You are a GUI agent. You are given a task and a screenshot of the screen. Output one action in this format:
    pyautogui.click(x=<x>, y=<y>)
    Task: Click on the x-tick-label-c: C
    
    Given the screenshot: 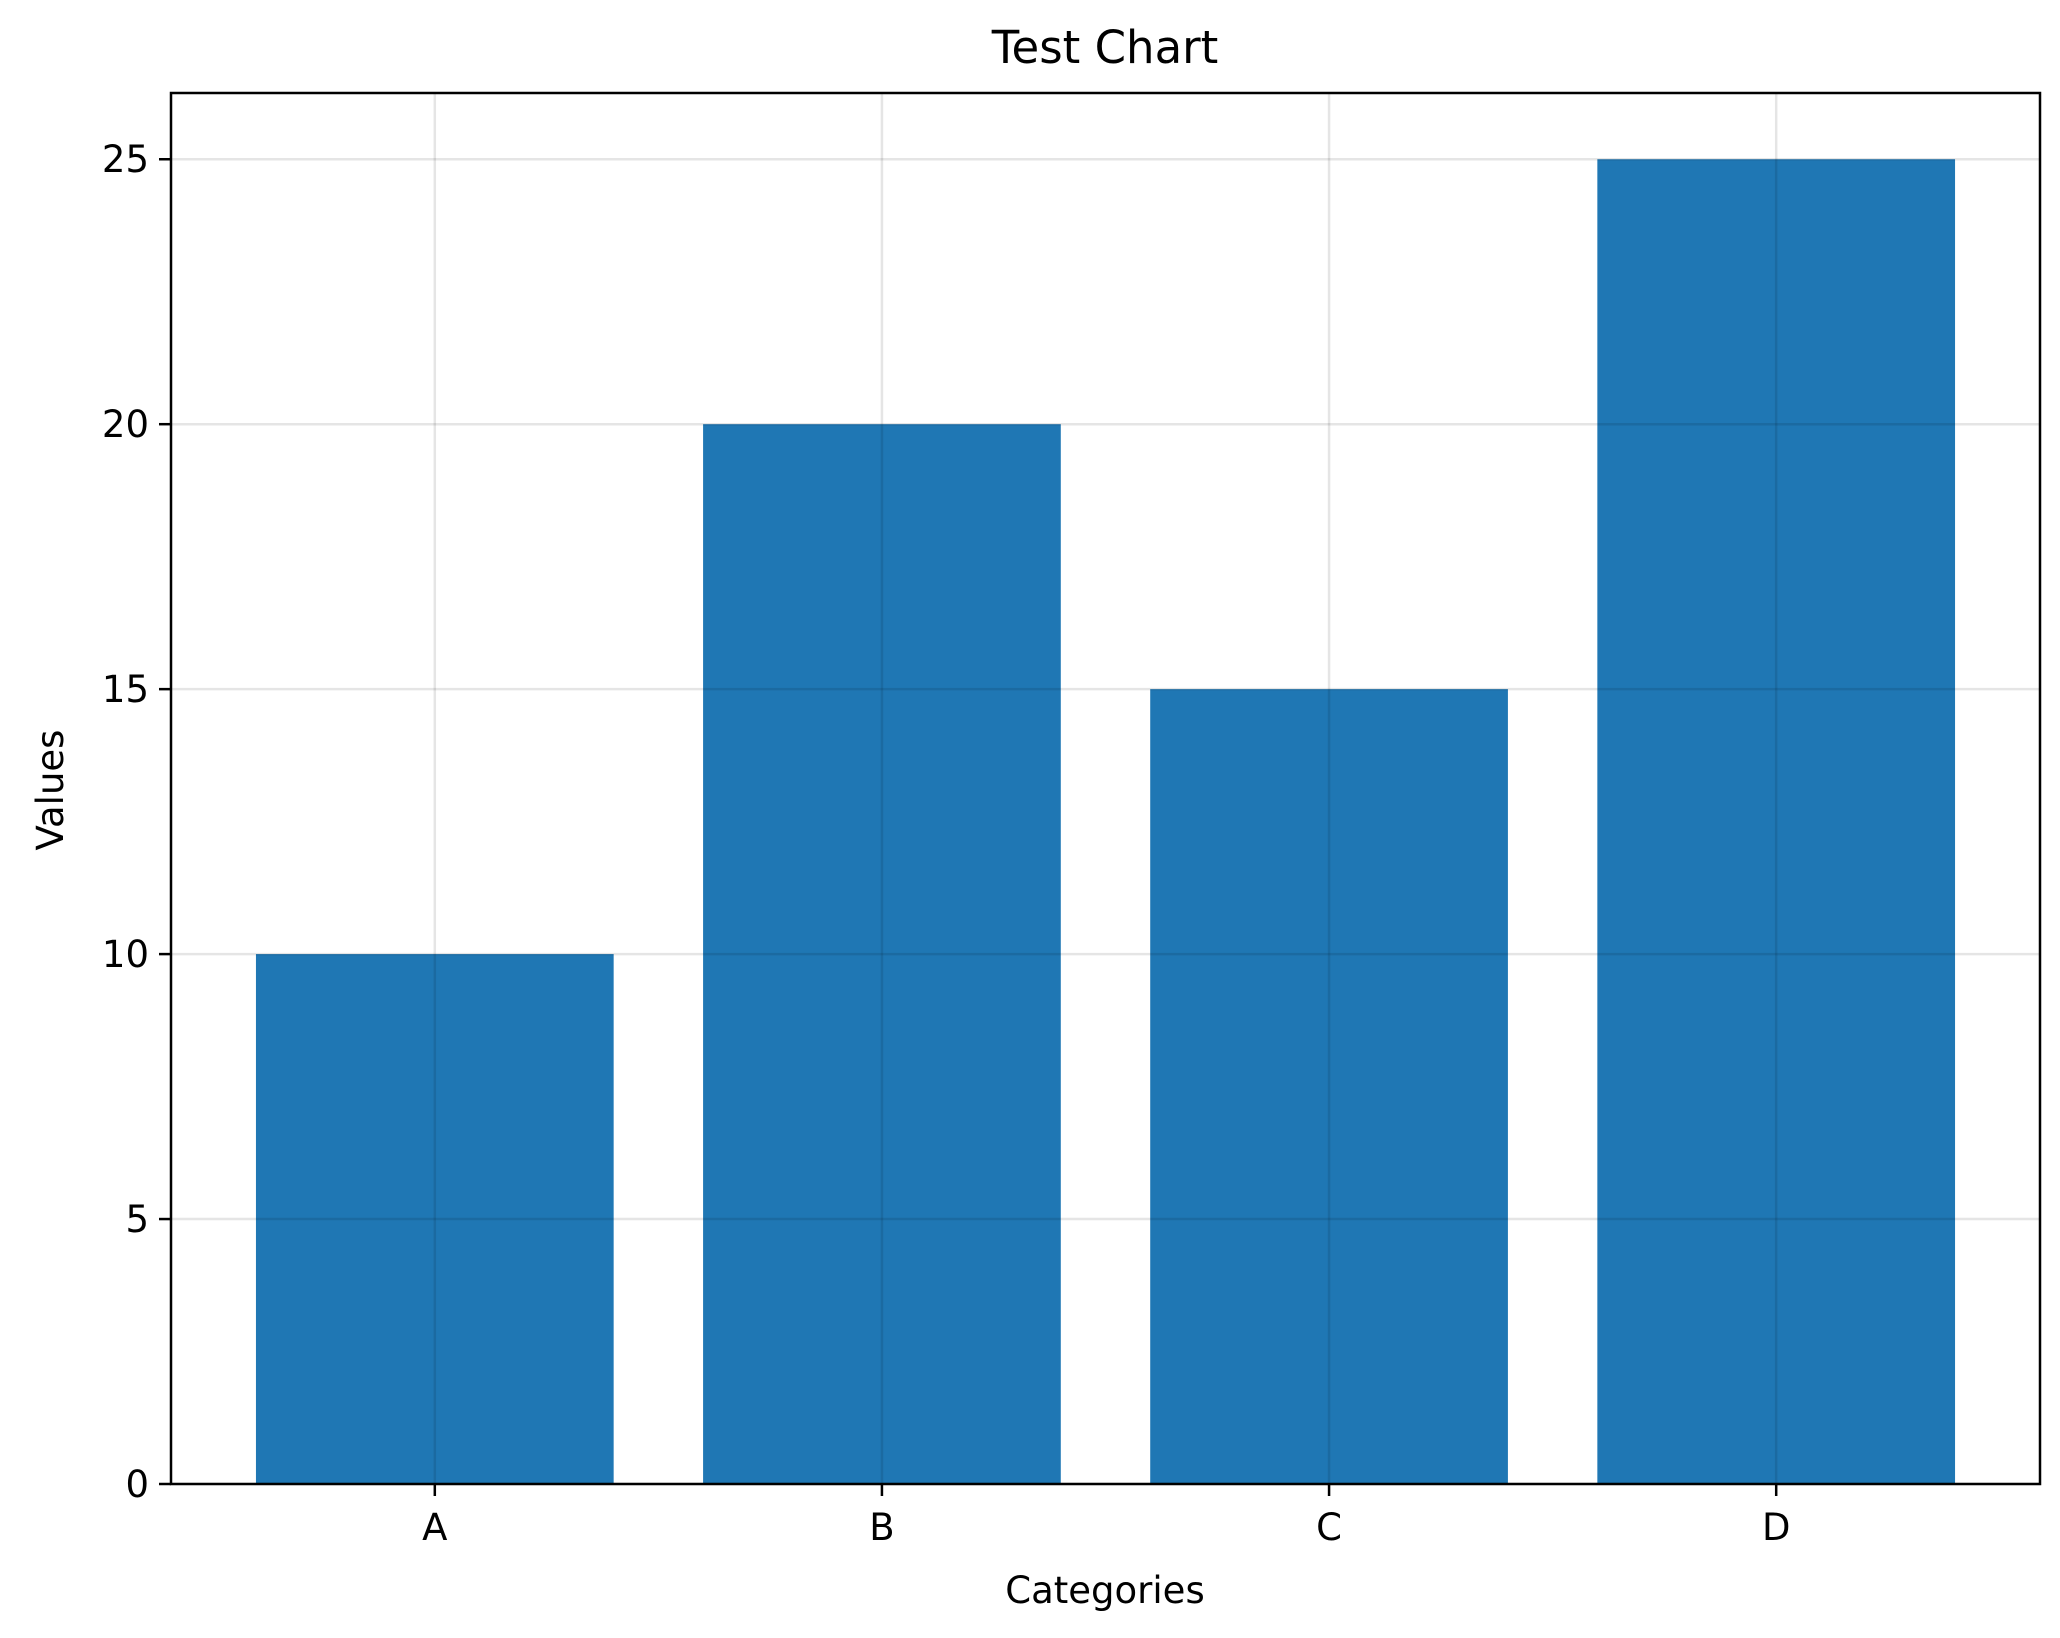 What is the action you would take?
    pyautogui.click(x=1329, y=1527)
    